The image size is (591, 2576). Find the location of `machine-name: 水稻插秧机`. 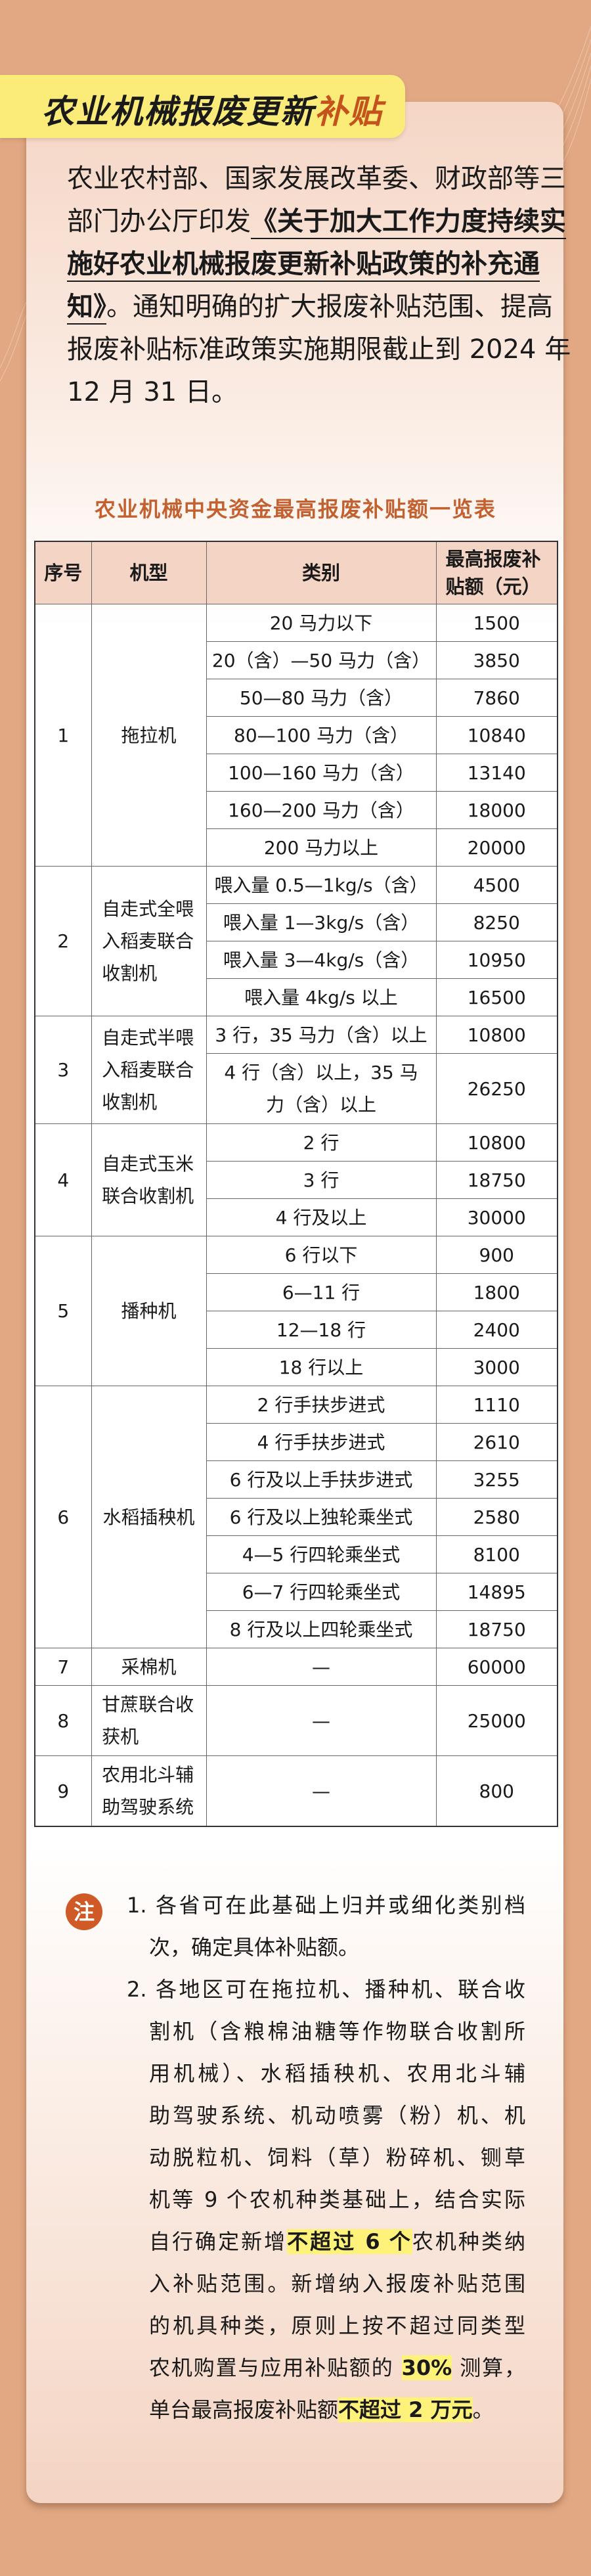

machine-name: 水稻插秧机 is located at coordinates (148, 1517).